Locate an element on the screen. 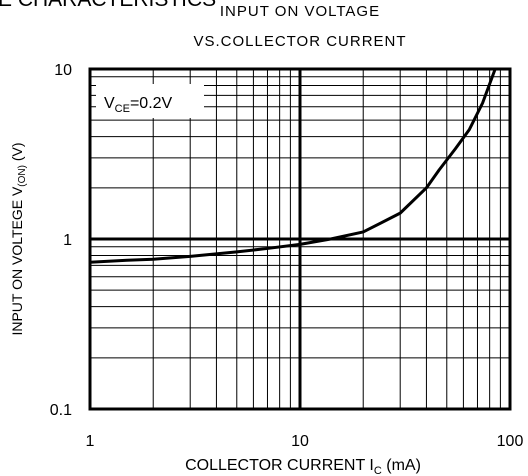 Image resolution: width=528 pixels, height=476 pixels. x-label-text: COLLECTOR CURRENT I is located at coordinates (279, 465).